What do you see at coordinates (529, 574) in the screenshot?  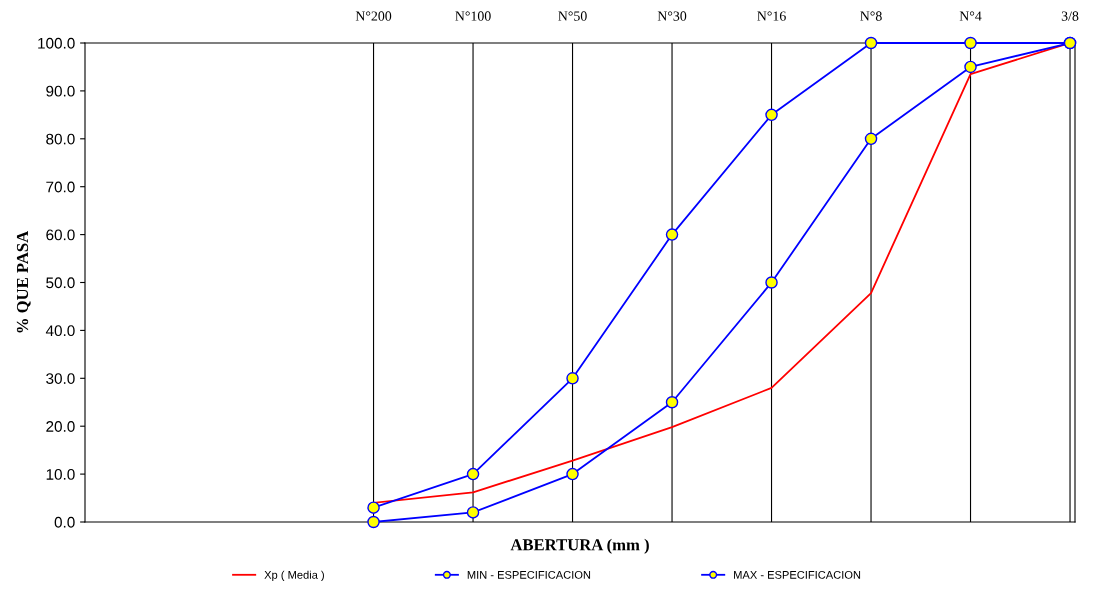 I see `legend-label: MIN - ESPECIFICACION` at bounding box center [529, 574].